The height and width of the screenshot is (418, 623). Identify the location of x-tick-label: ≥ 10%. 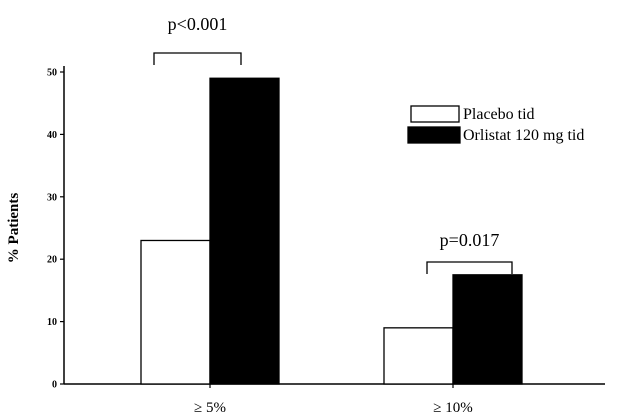
(452, 408).